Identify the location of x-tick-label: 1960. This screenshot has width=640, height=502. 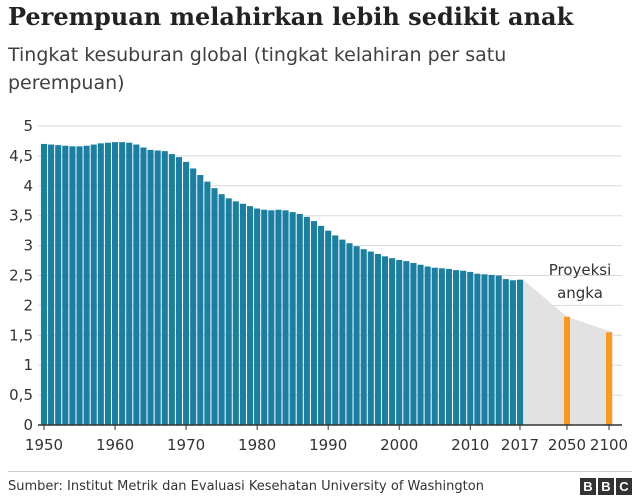
(115, 445).